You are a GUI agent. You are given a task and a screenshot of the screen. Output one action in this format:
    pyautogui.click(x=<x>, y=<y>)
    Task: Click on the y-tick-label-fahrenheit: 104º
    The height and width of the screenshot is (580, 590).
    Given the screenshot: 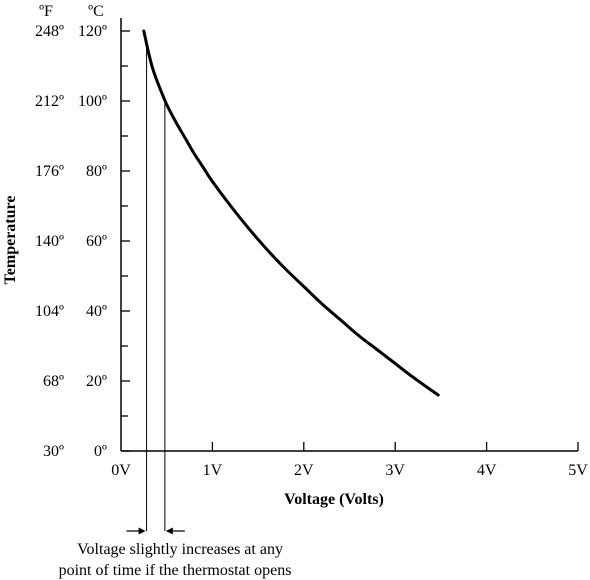 What is the action you would take?
    pyautogui.click(x=49, y=311)
    